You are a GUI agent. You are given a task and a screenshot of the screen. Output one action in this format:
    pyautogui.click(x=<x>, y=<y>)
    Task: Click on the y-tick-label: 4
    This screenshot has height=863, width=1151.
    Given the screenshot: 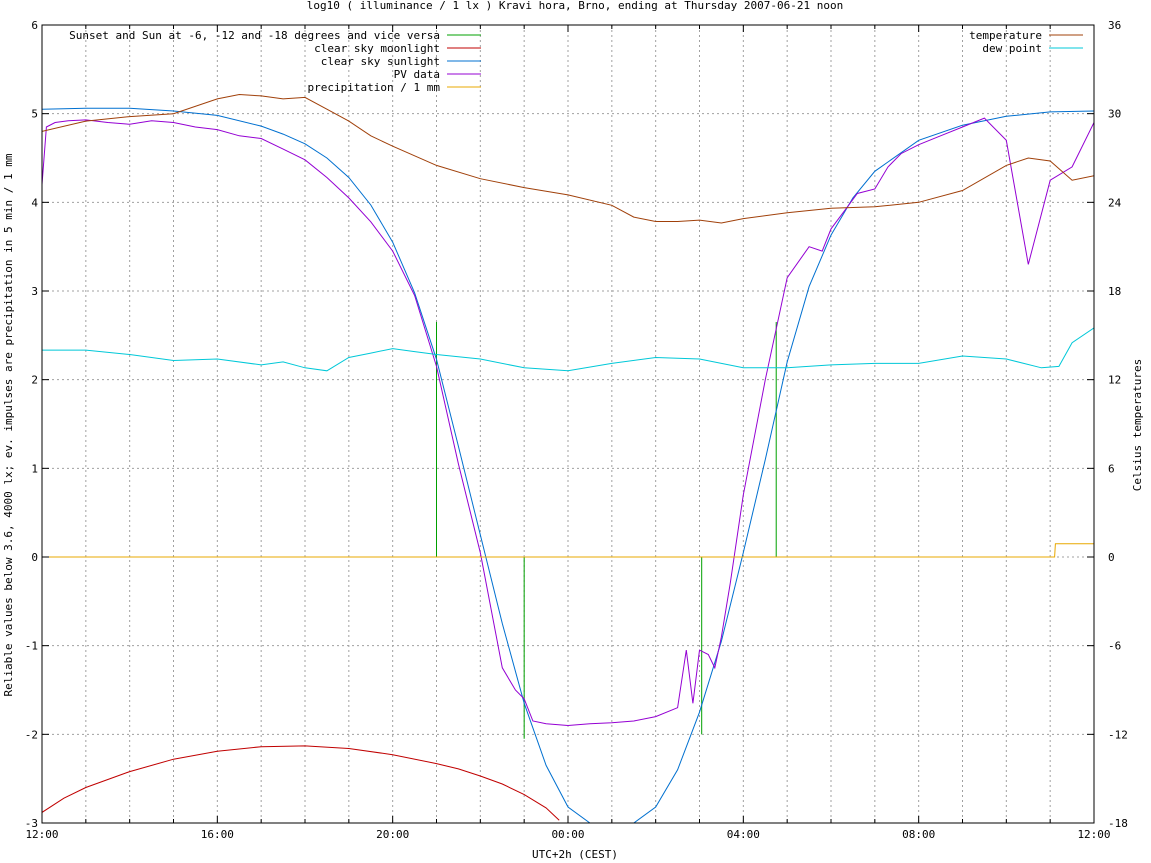 What is the action you would take?
    pyautogui.click(x=34, y=202)
    